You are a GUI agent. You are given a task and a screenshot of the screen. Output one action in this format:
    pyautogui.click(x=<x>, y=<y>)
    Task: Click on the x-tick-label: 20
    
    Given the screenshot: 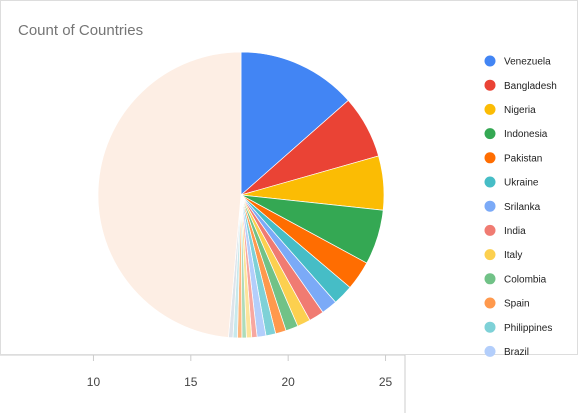 What is the action you would take?
    pyautogui.click(x=288, y=382)
    